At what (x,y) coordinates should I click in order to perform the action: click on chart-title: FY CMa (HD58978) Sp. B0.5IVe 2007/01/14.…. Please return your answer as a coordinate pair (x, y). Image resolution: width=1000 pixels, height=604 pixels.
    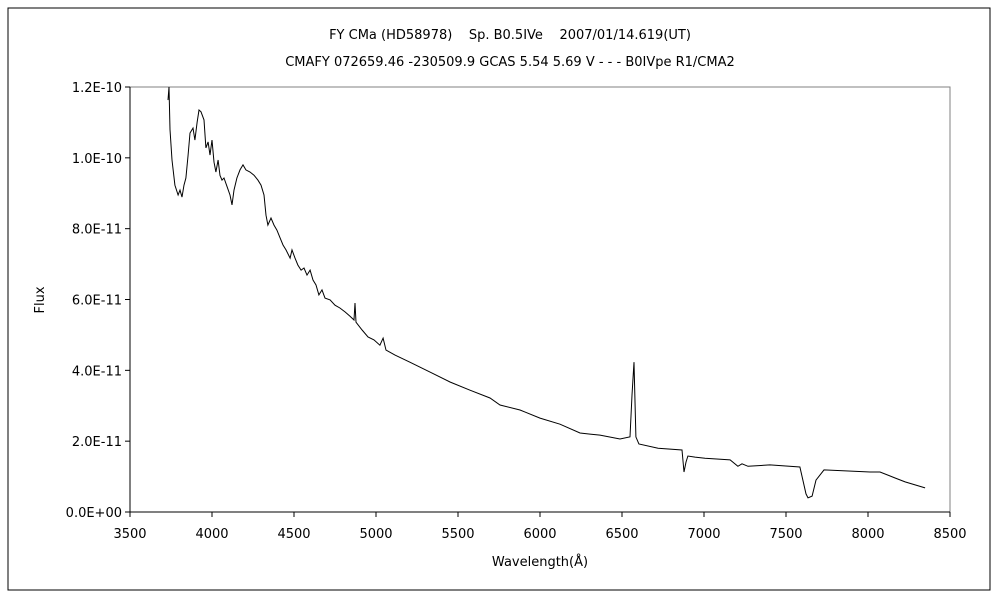
    Looking at the image, I should click on (510, 35).